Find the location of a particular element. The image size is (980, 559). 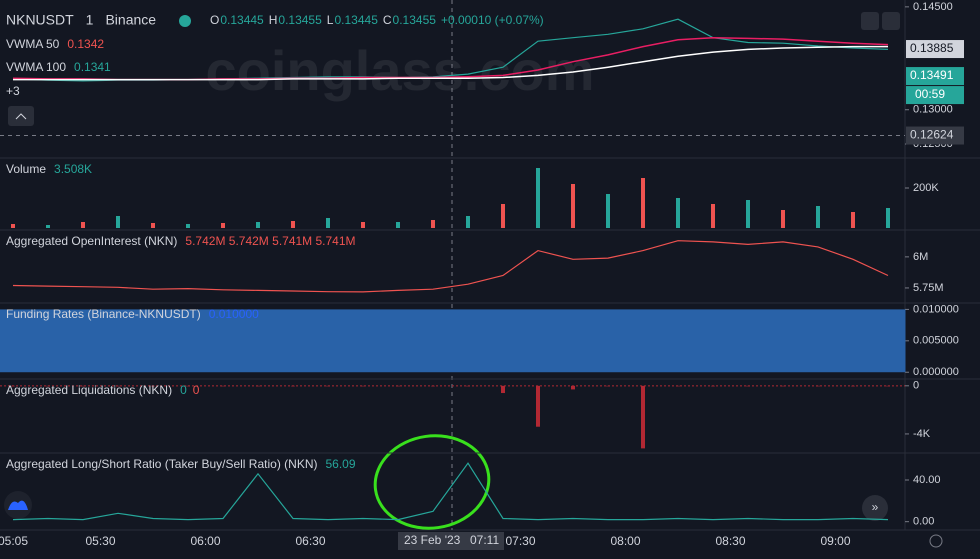

y-tick-label: 0.000000 is located at coordinates (936, 372).